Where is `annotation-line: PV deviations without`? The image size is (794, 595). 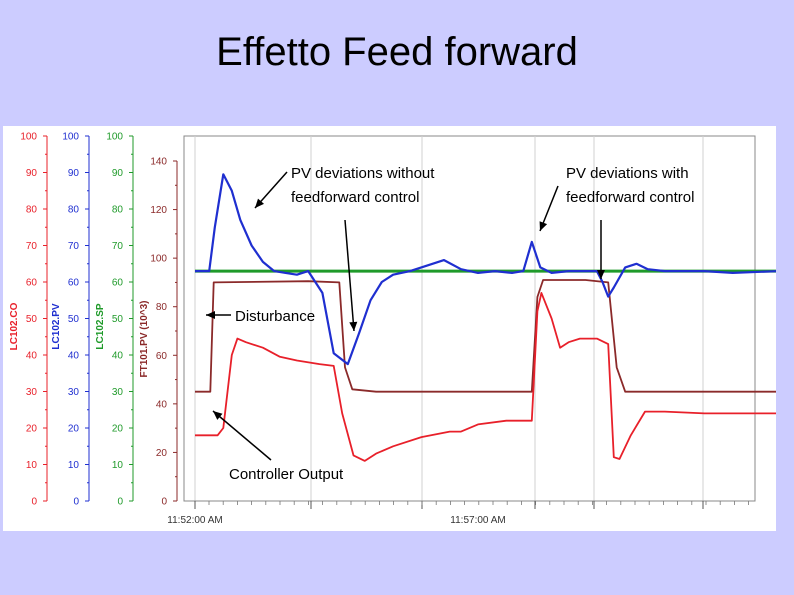
annotation-line: PV deviations without is located at coordinates (363, 173).